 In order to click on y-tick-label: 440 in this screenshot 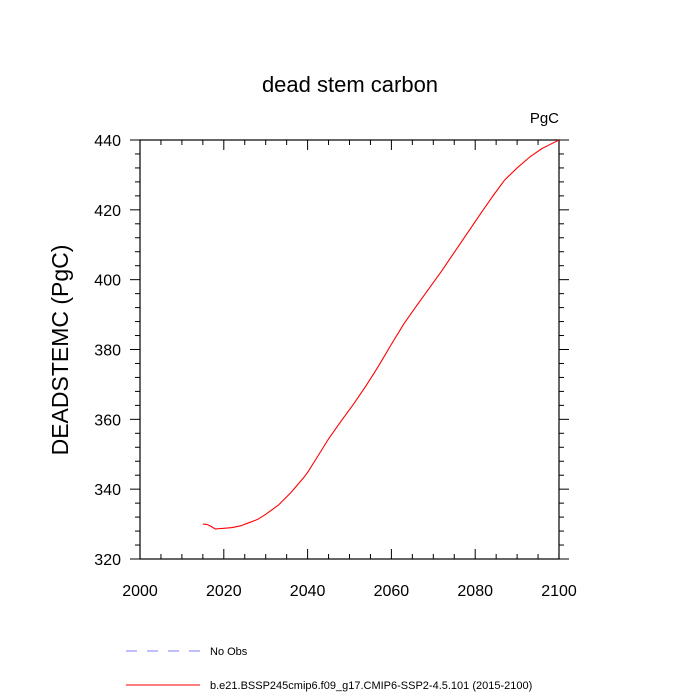, I will do `click(107, 141)`.